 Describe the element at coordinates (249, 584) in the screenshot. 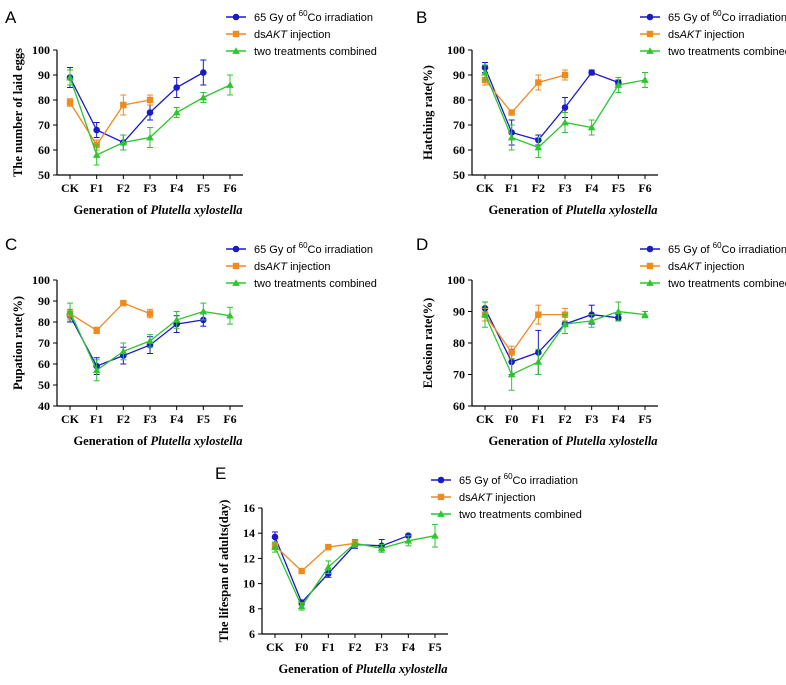

I see `y-tick-label: 10` at that location.